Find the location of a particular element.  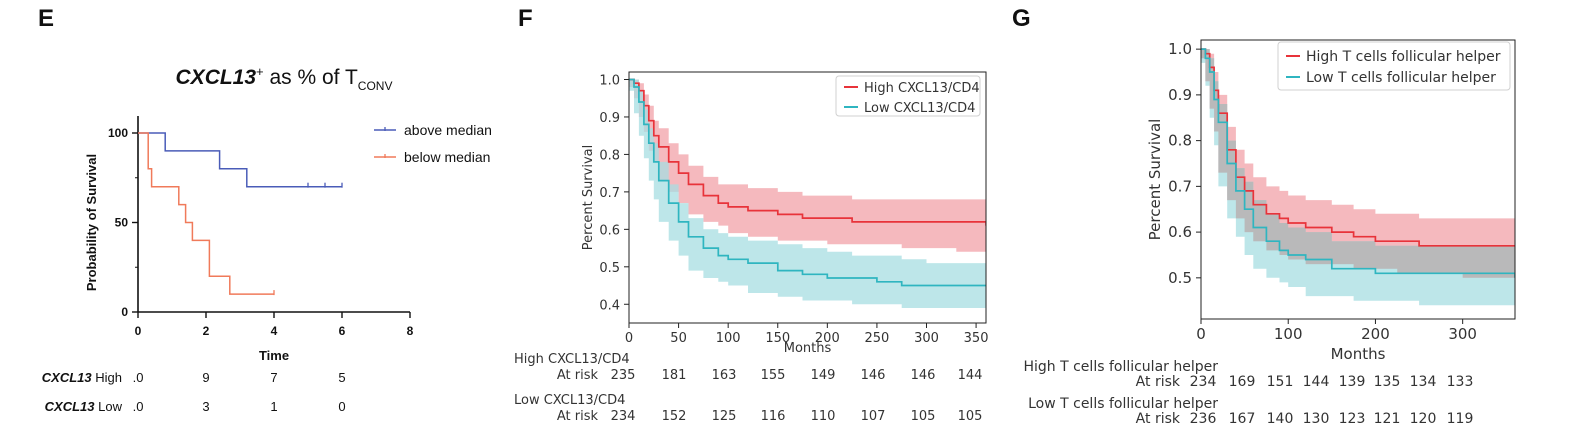

risk-value: .0 is located at coordinates (138, 406).